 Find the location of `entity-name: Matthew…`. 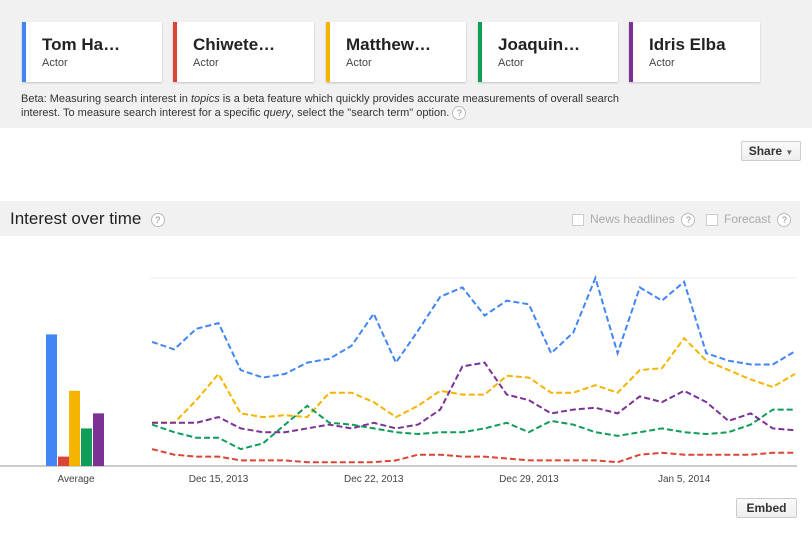

entity-name: Matthew… is located at coordinates (388, 44).